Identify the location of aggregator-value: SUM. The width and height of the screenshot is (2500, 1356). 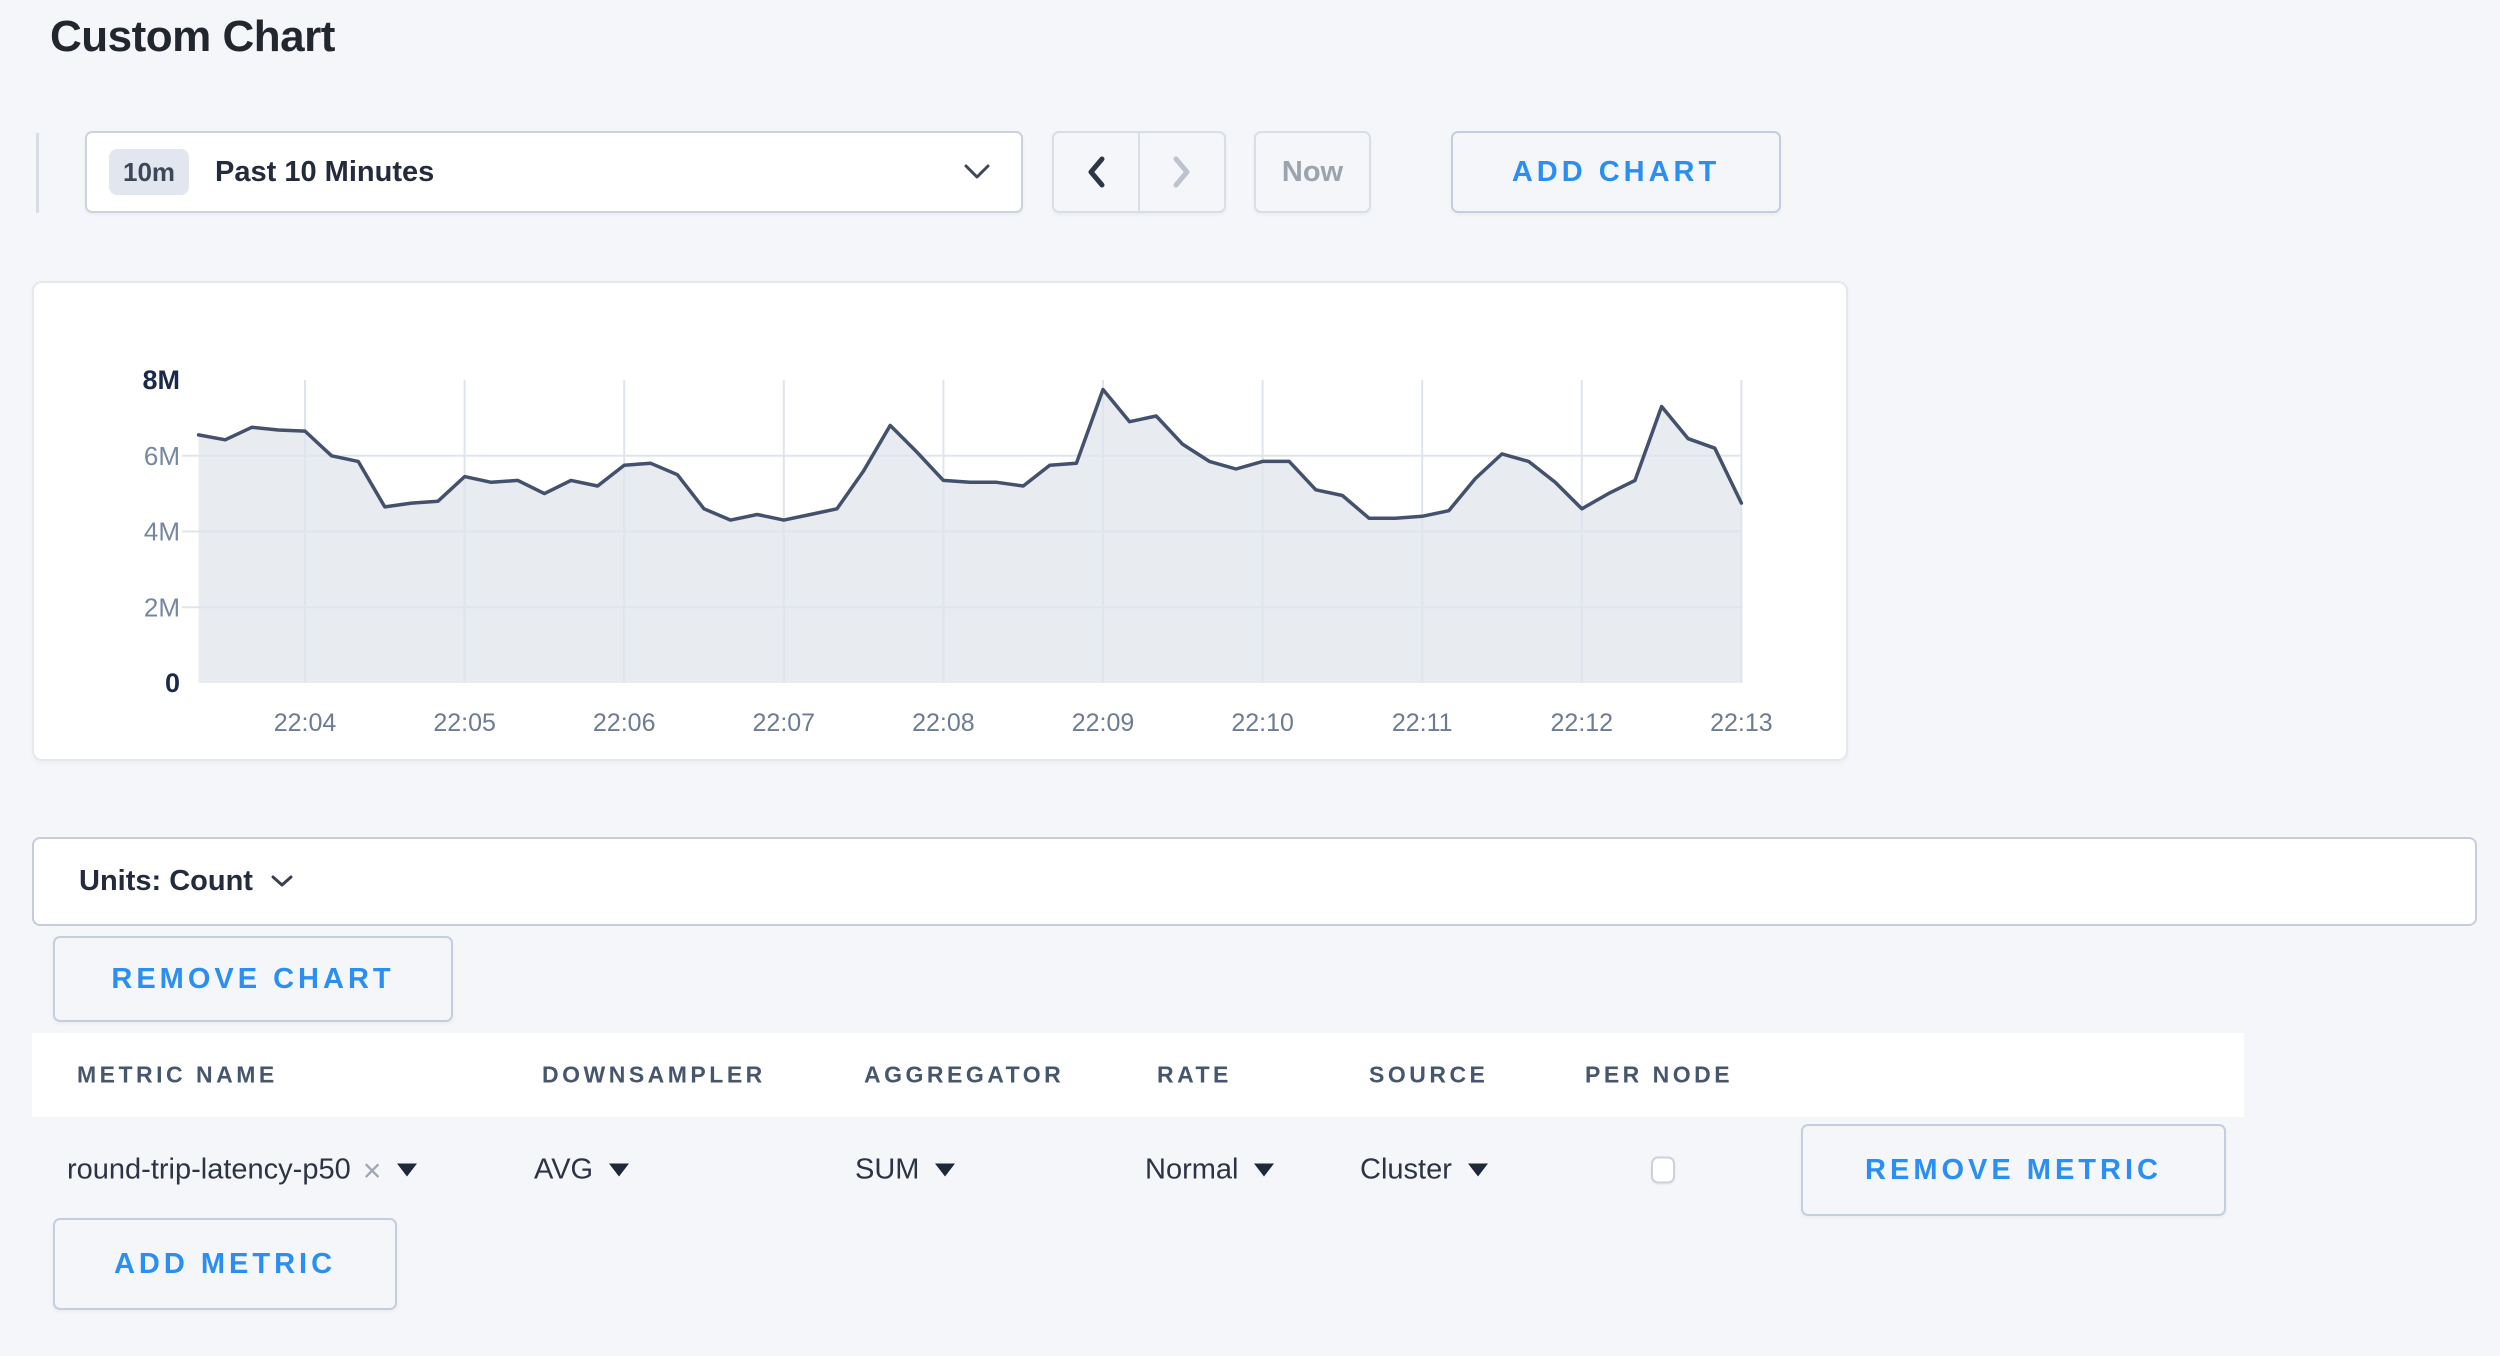
(887, 1169).